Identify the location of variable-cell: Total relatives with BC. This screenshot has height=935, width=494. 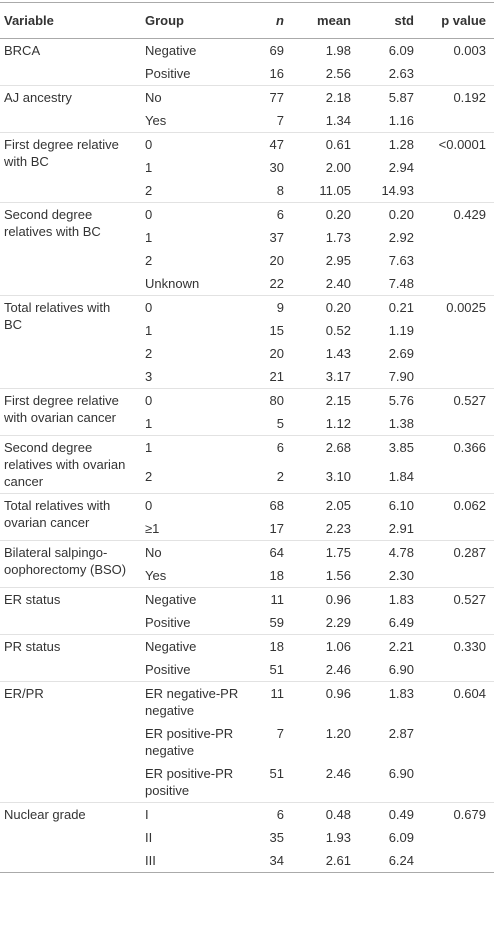
(67, 342).